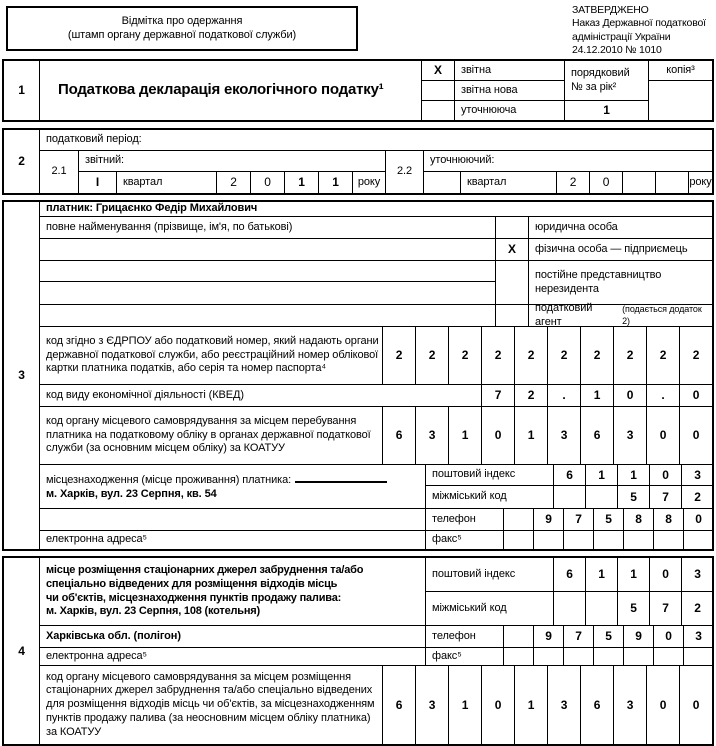 This screenshot has height=746, width=716. I want to click on checkbox-legal-entity, so click(511, 227).